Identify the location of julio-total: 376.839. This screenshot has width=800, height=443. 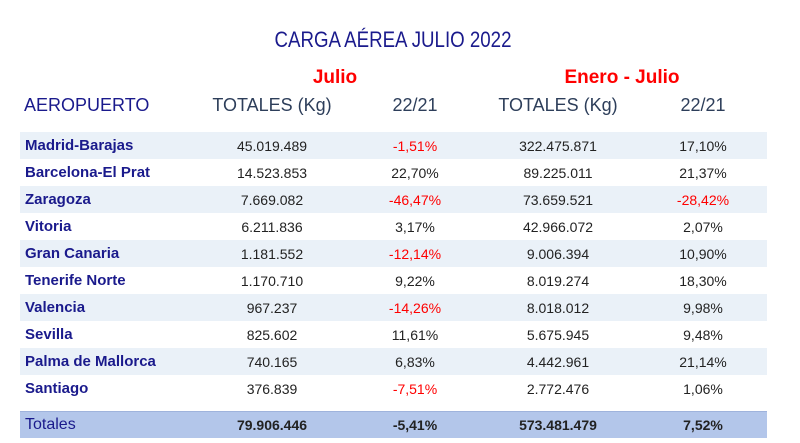
(272, 389).